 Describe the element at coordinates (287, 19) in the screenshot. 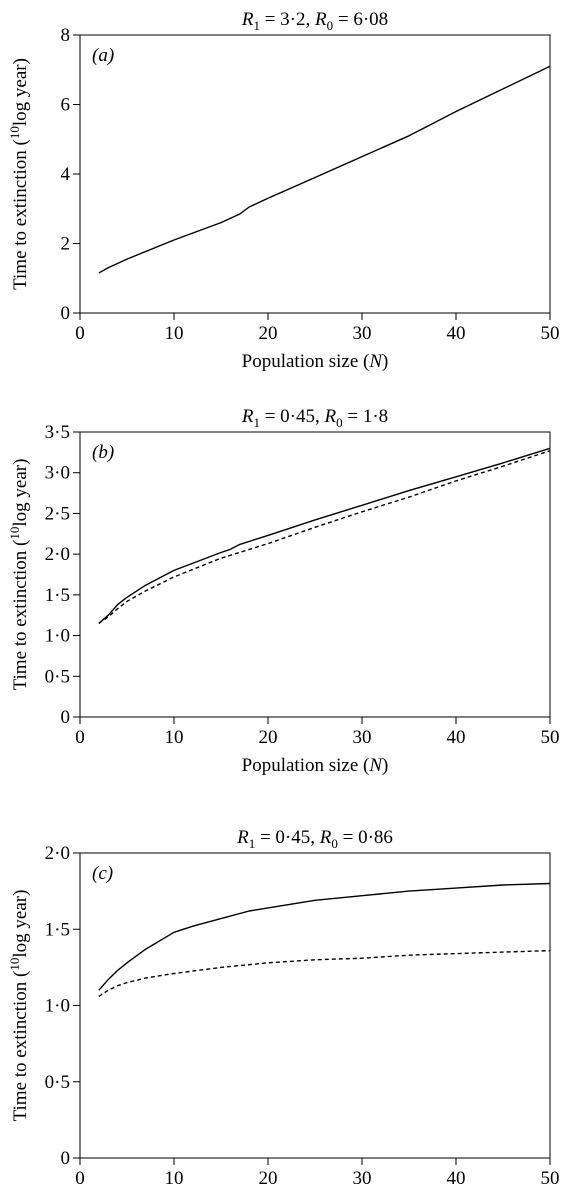

I see `title-text: = 3·2,` at that location.